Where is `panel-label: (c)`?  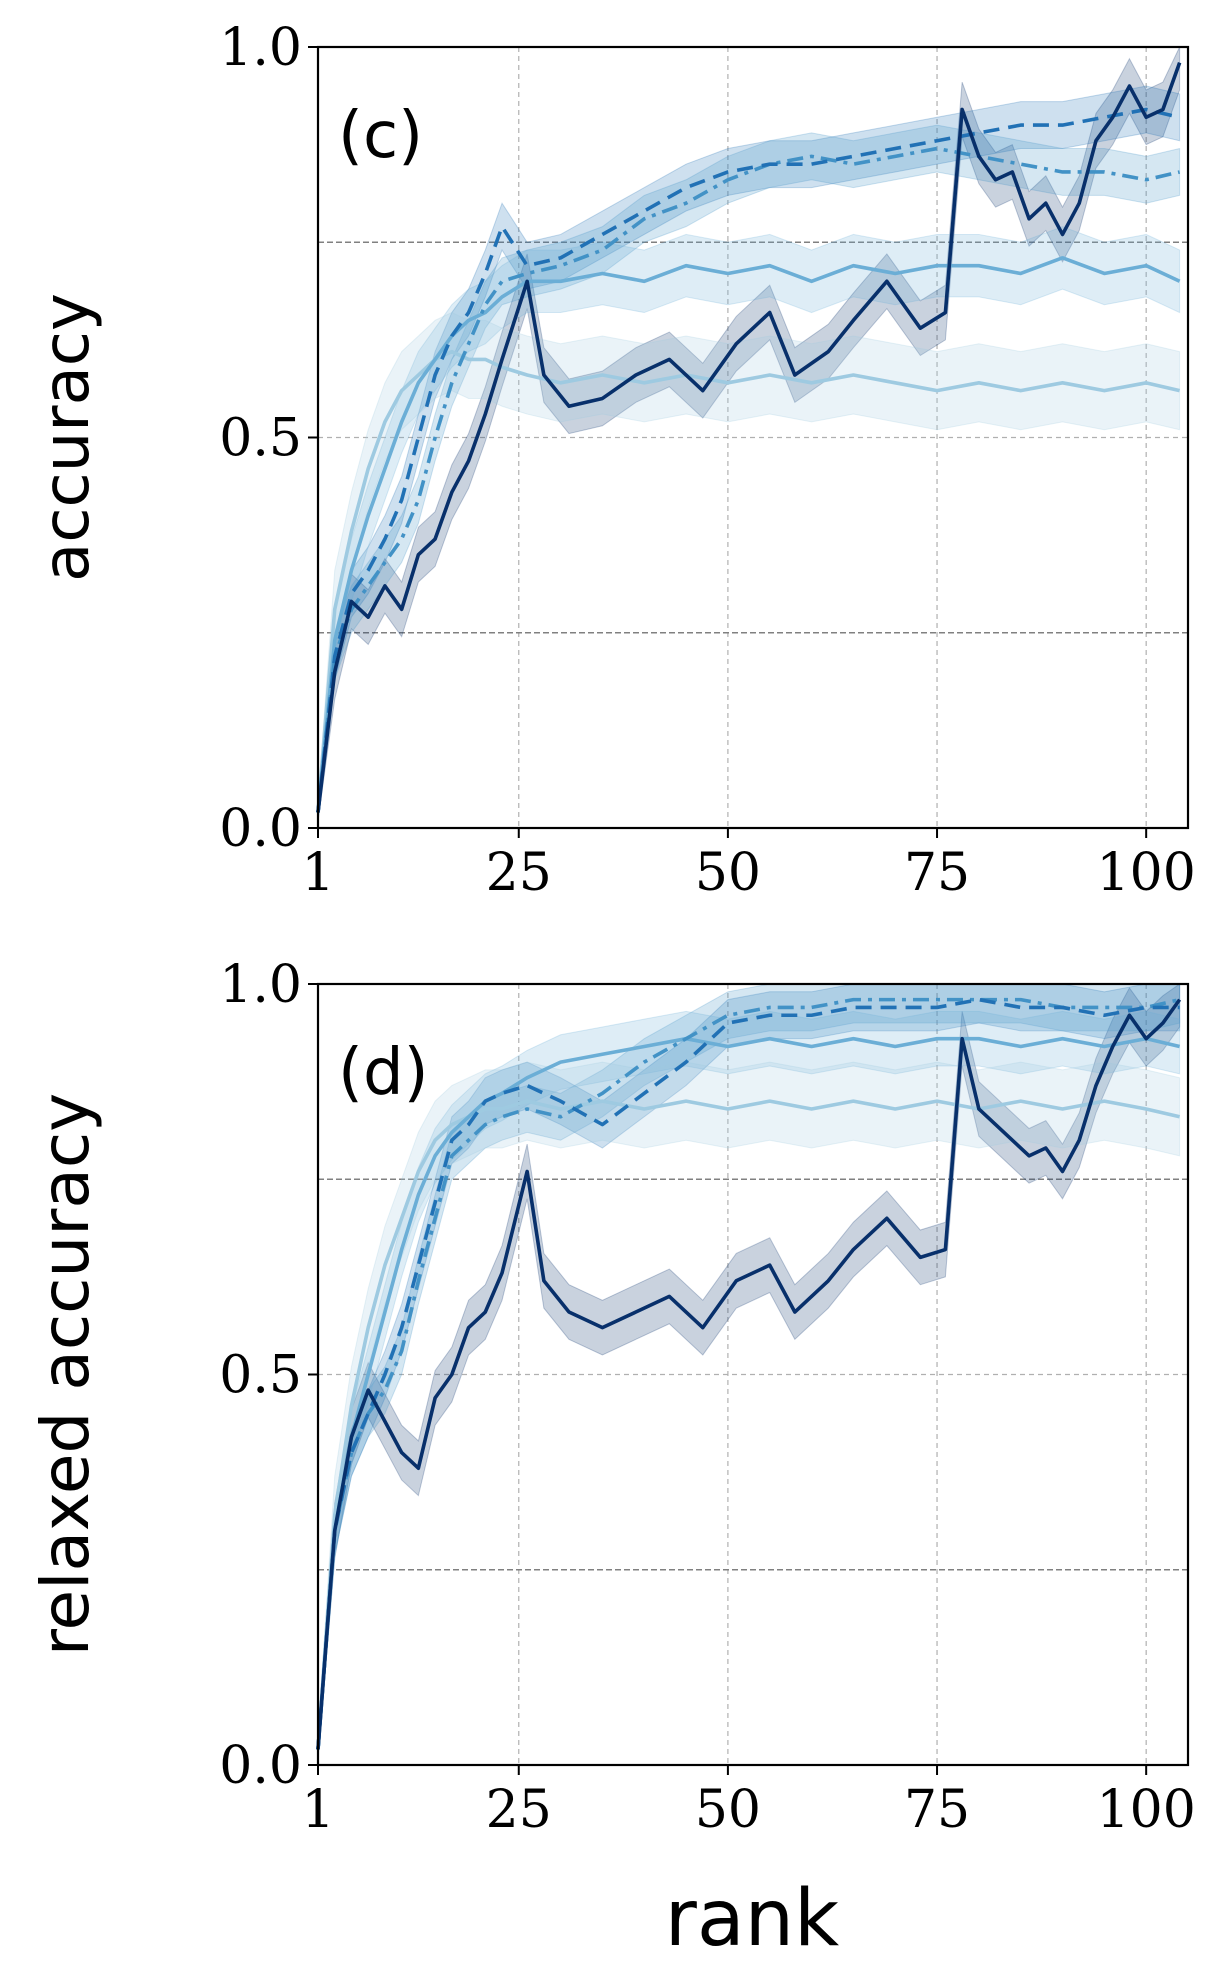
panel-label: (c) is located at coordinates (380, 136).